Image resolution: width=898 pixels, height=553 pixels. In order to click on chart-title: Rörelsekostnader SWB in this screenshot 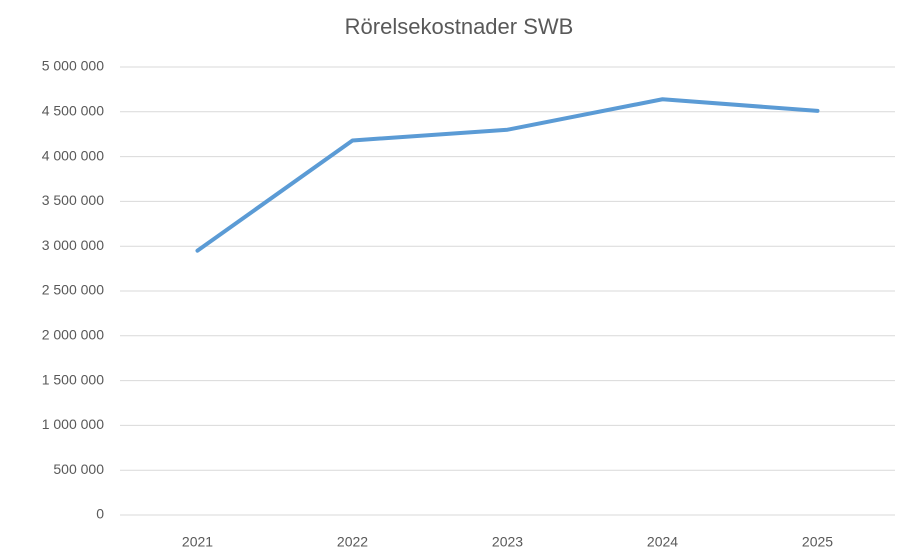, I will do `click(459, 26)`.